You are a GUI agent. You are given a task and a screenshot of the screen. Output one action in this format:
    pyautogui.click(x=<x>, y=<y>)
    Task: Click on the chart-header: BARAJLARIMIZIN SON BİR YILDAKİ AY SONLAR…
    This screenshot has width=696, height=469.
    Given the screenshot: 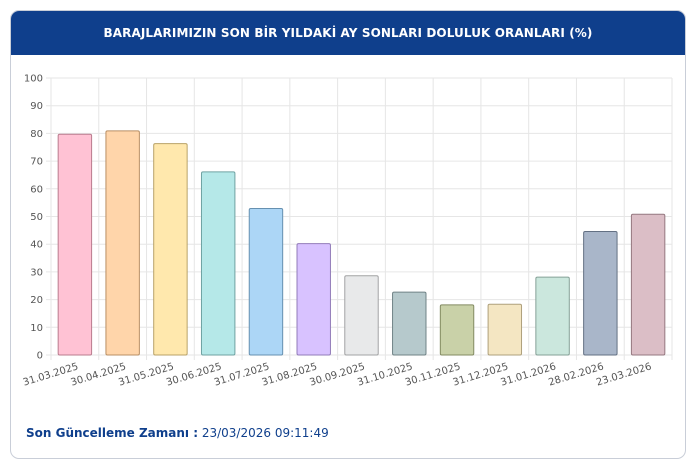 What is the action you would take?
    pyautogui.click(x=348, y=33)
    